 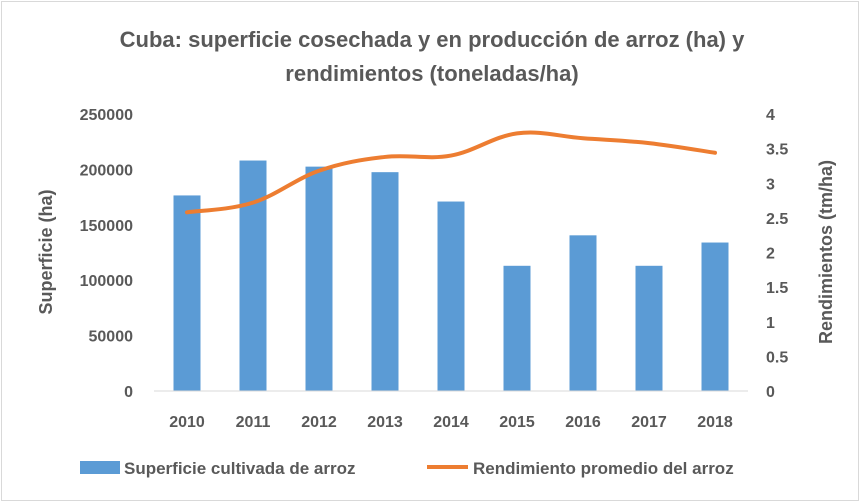 What do you see at coordinates (777, 357) in the screenshot?
I see `y2-tick-label: 0.5` at bounding box center [777, 357].